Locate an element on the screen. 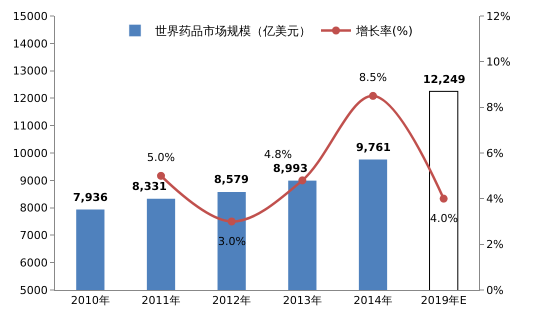  y-tick-label: 6000 is located at coordinates (34, 263).